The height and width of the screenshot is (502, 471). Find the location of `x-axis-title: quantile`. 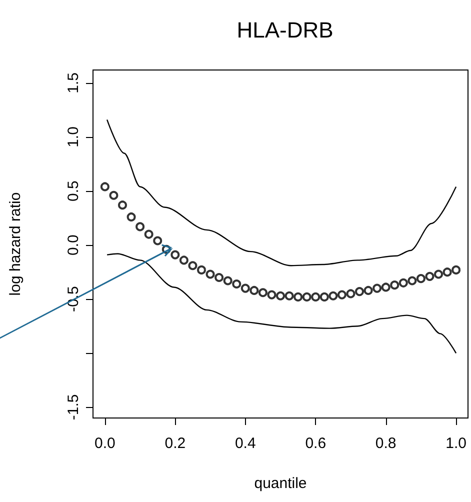

x-axis-title: quantile is located at coordinates (280, 483).